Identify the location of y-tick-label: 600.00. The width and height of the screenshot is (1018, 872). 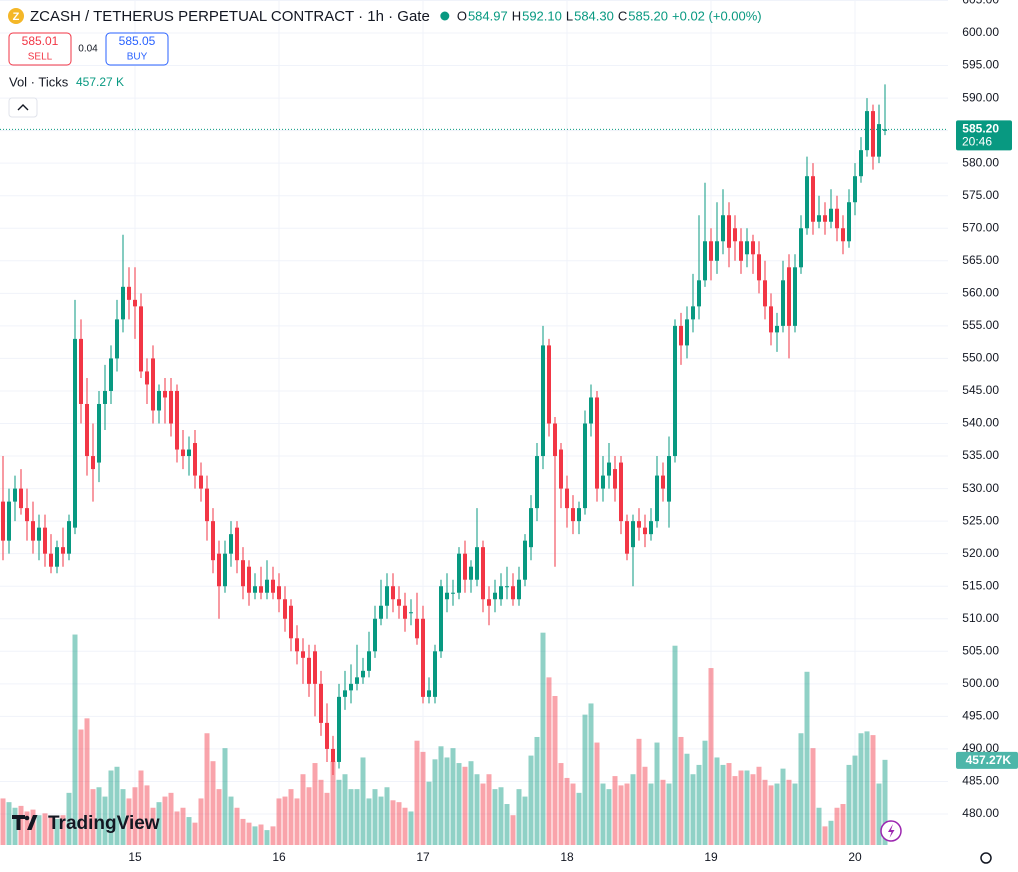
(980, 32).